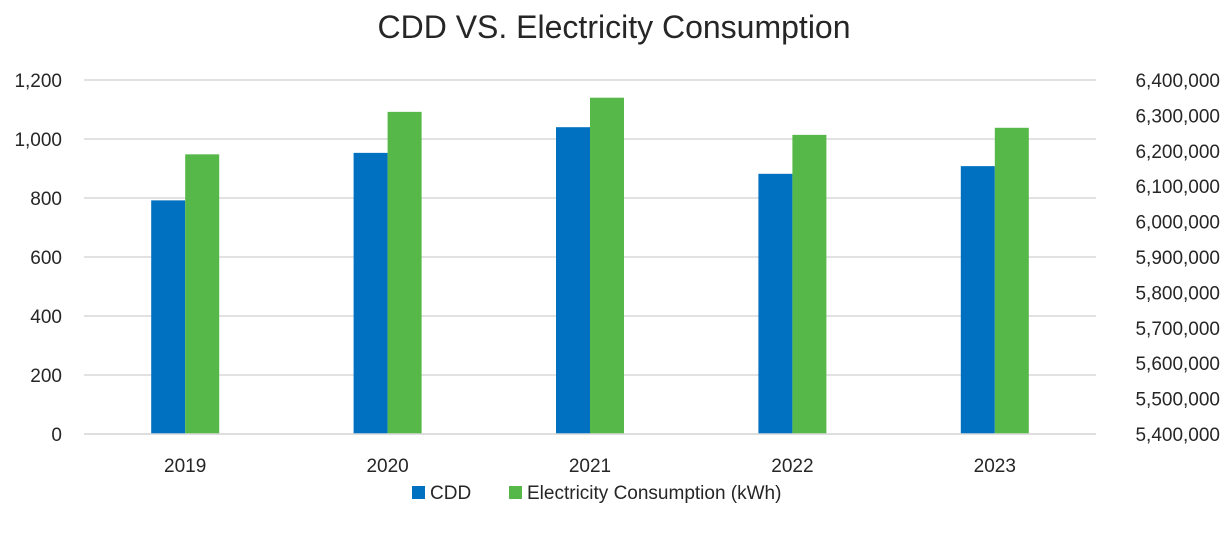  I want to click on left-tick-label: 200, so click(46, 376).